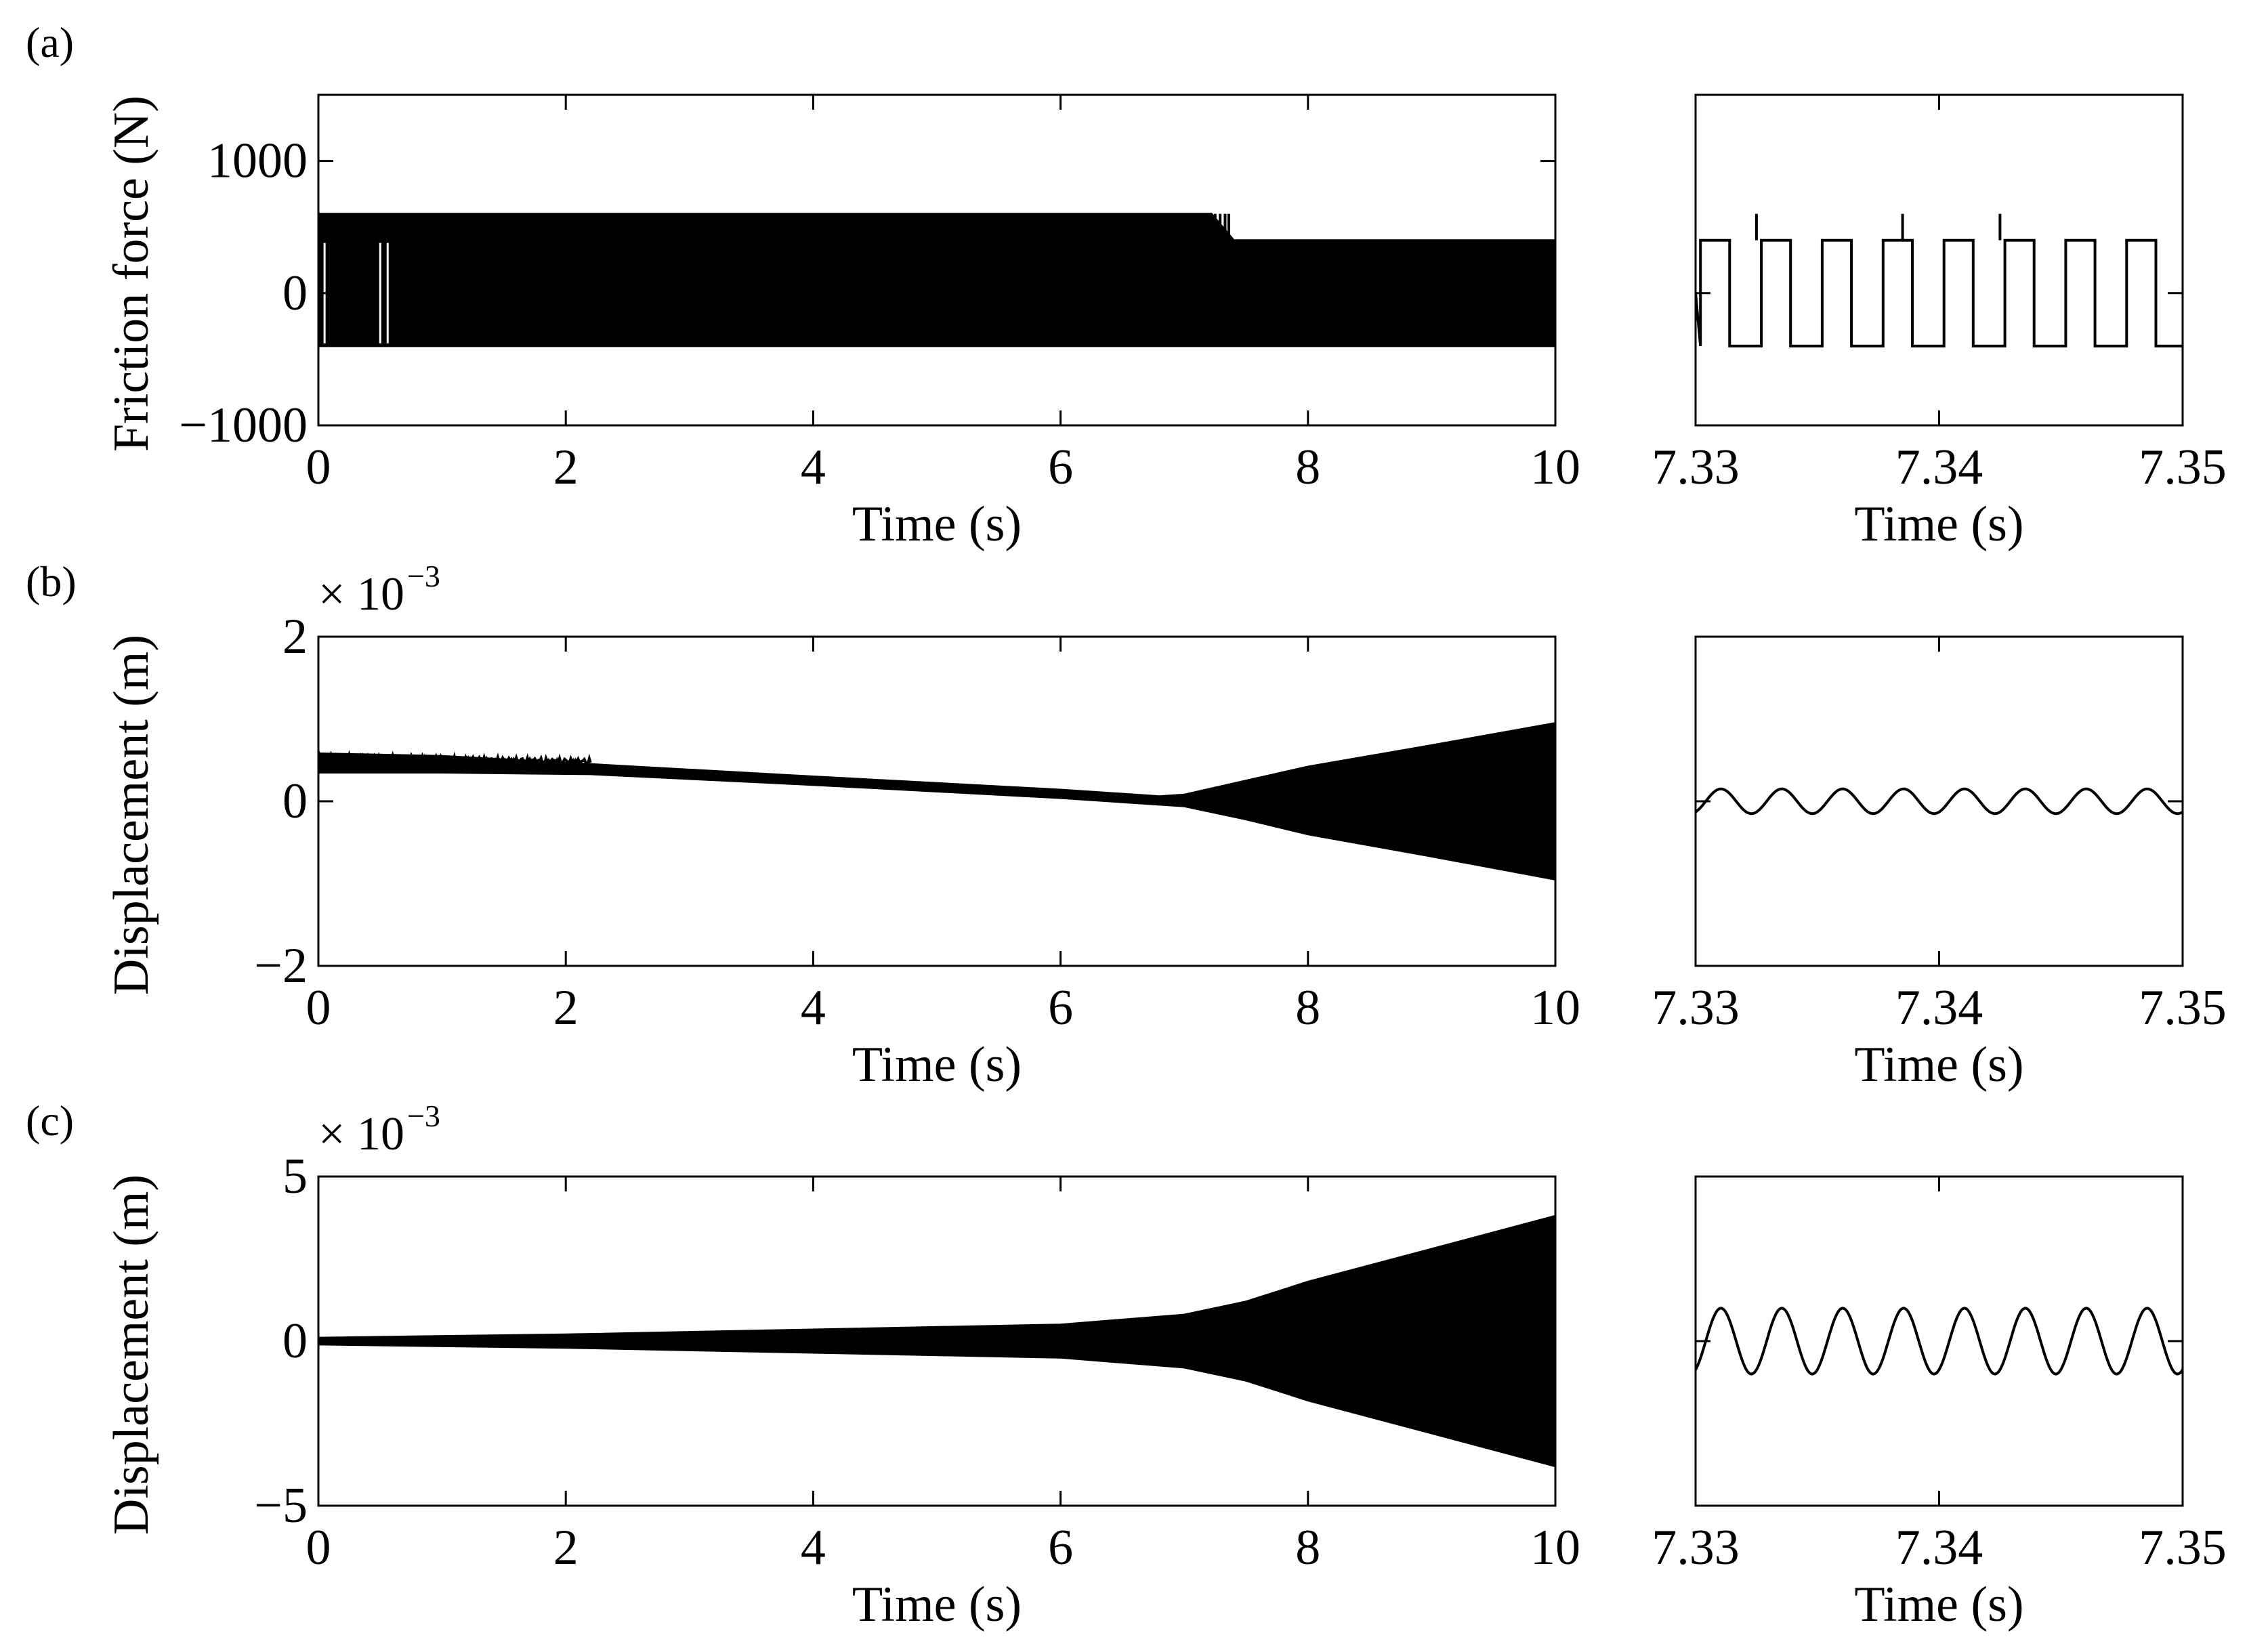 The width and height of the screenshot is (2247, 1652). I want to click on chart-a_zoom: 7.33 7.34 7.35 Time (s), so click(1939, 322).